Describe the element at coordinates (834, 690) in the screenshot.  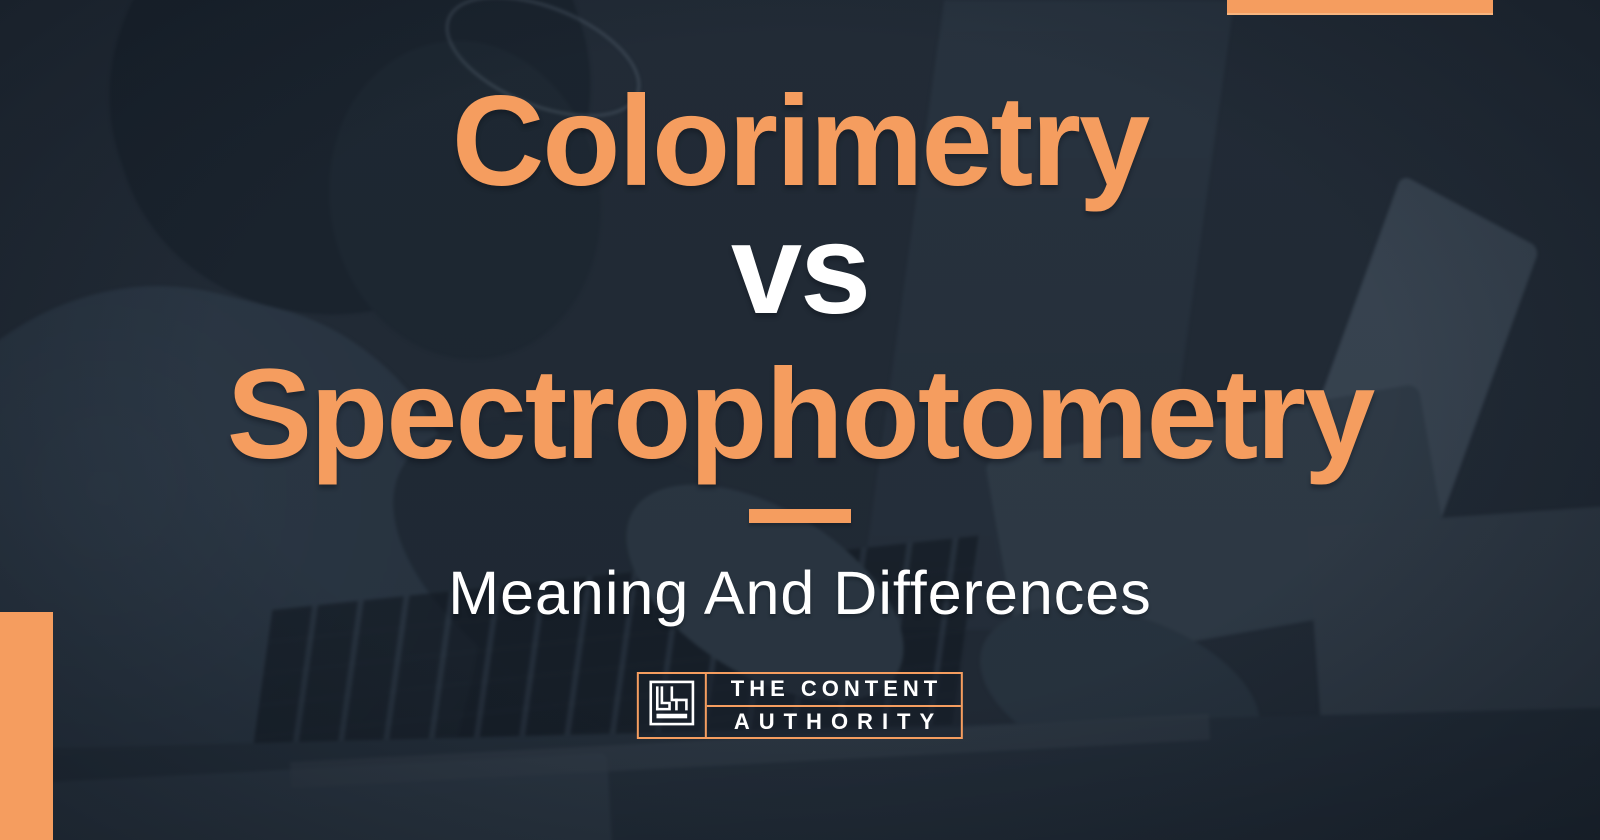
I see `logo-name-line1: THE CONTENT` at that location.